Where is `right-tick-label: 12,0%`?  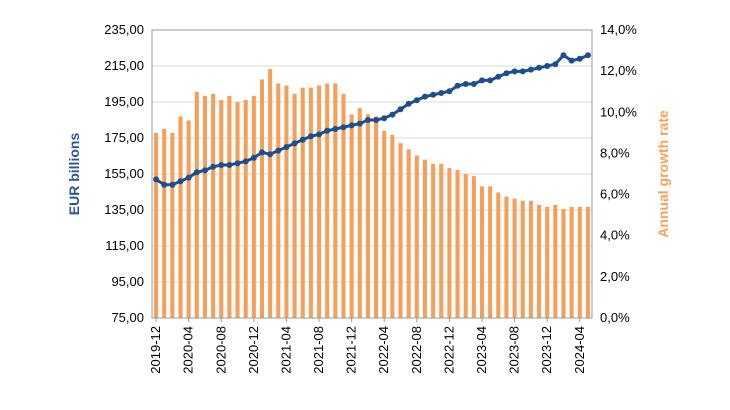
right-tick-label: 12,0% is located at coordinates (618, 70).